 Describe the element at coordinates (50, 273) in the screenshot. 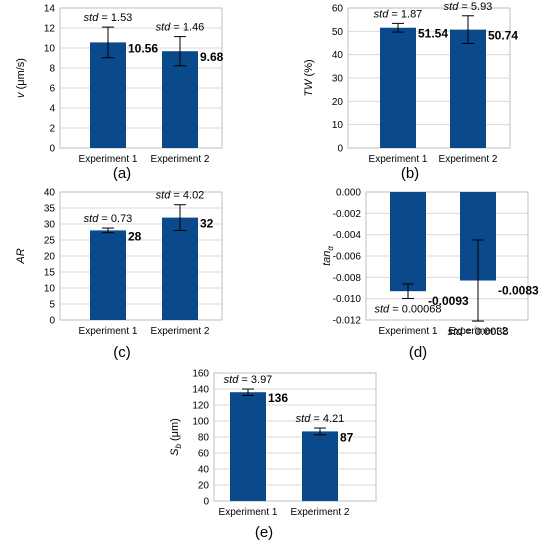

I see `y-tick-label: 15` at that location.